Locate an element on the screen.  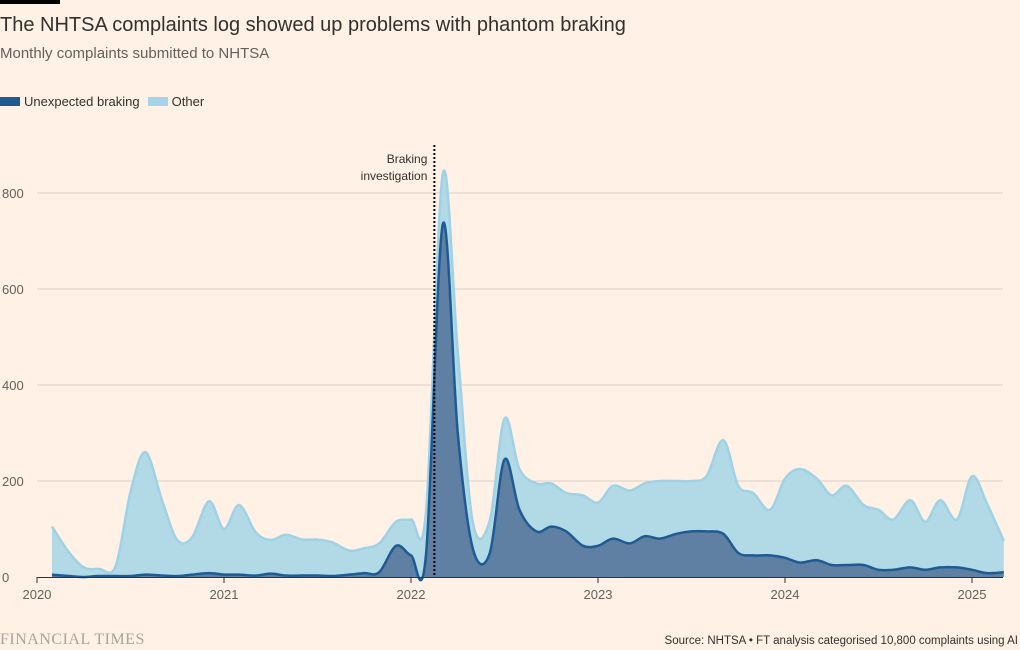
chart-legend: Unexpected braking Other is located at coordinates (106, 101).